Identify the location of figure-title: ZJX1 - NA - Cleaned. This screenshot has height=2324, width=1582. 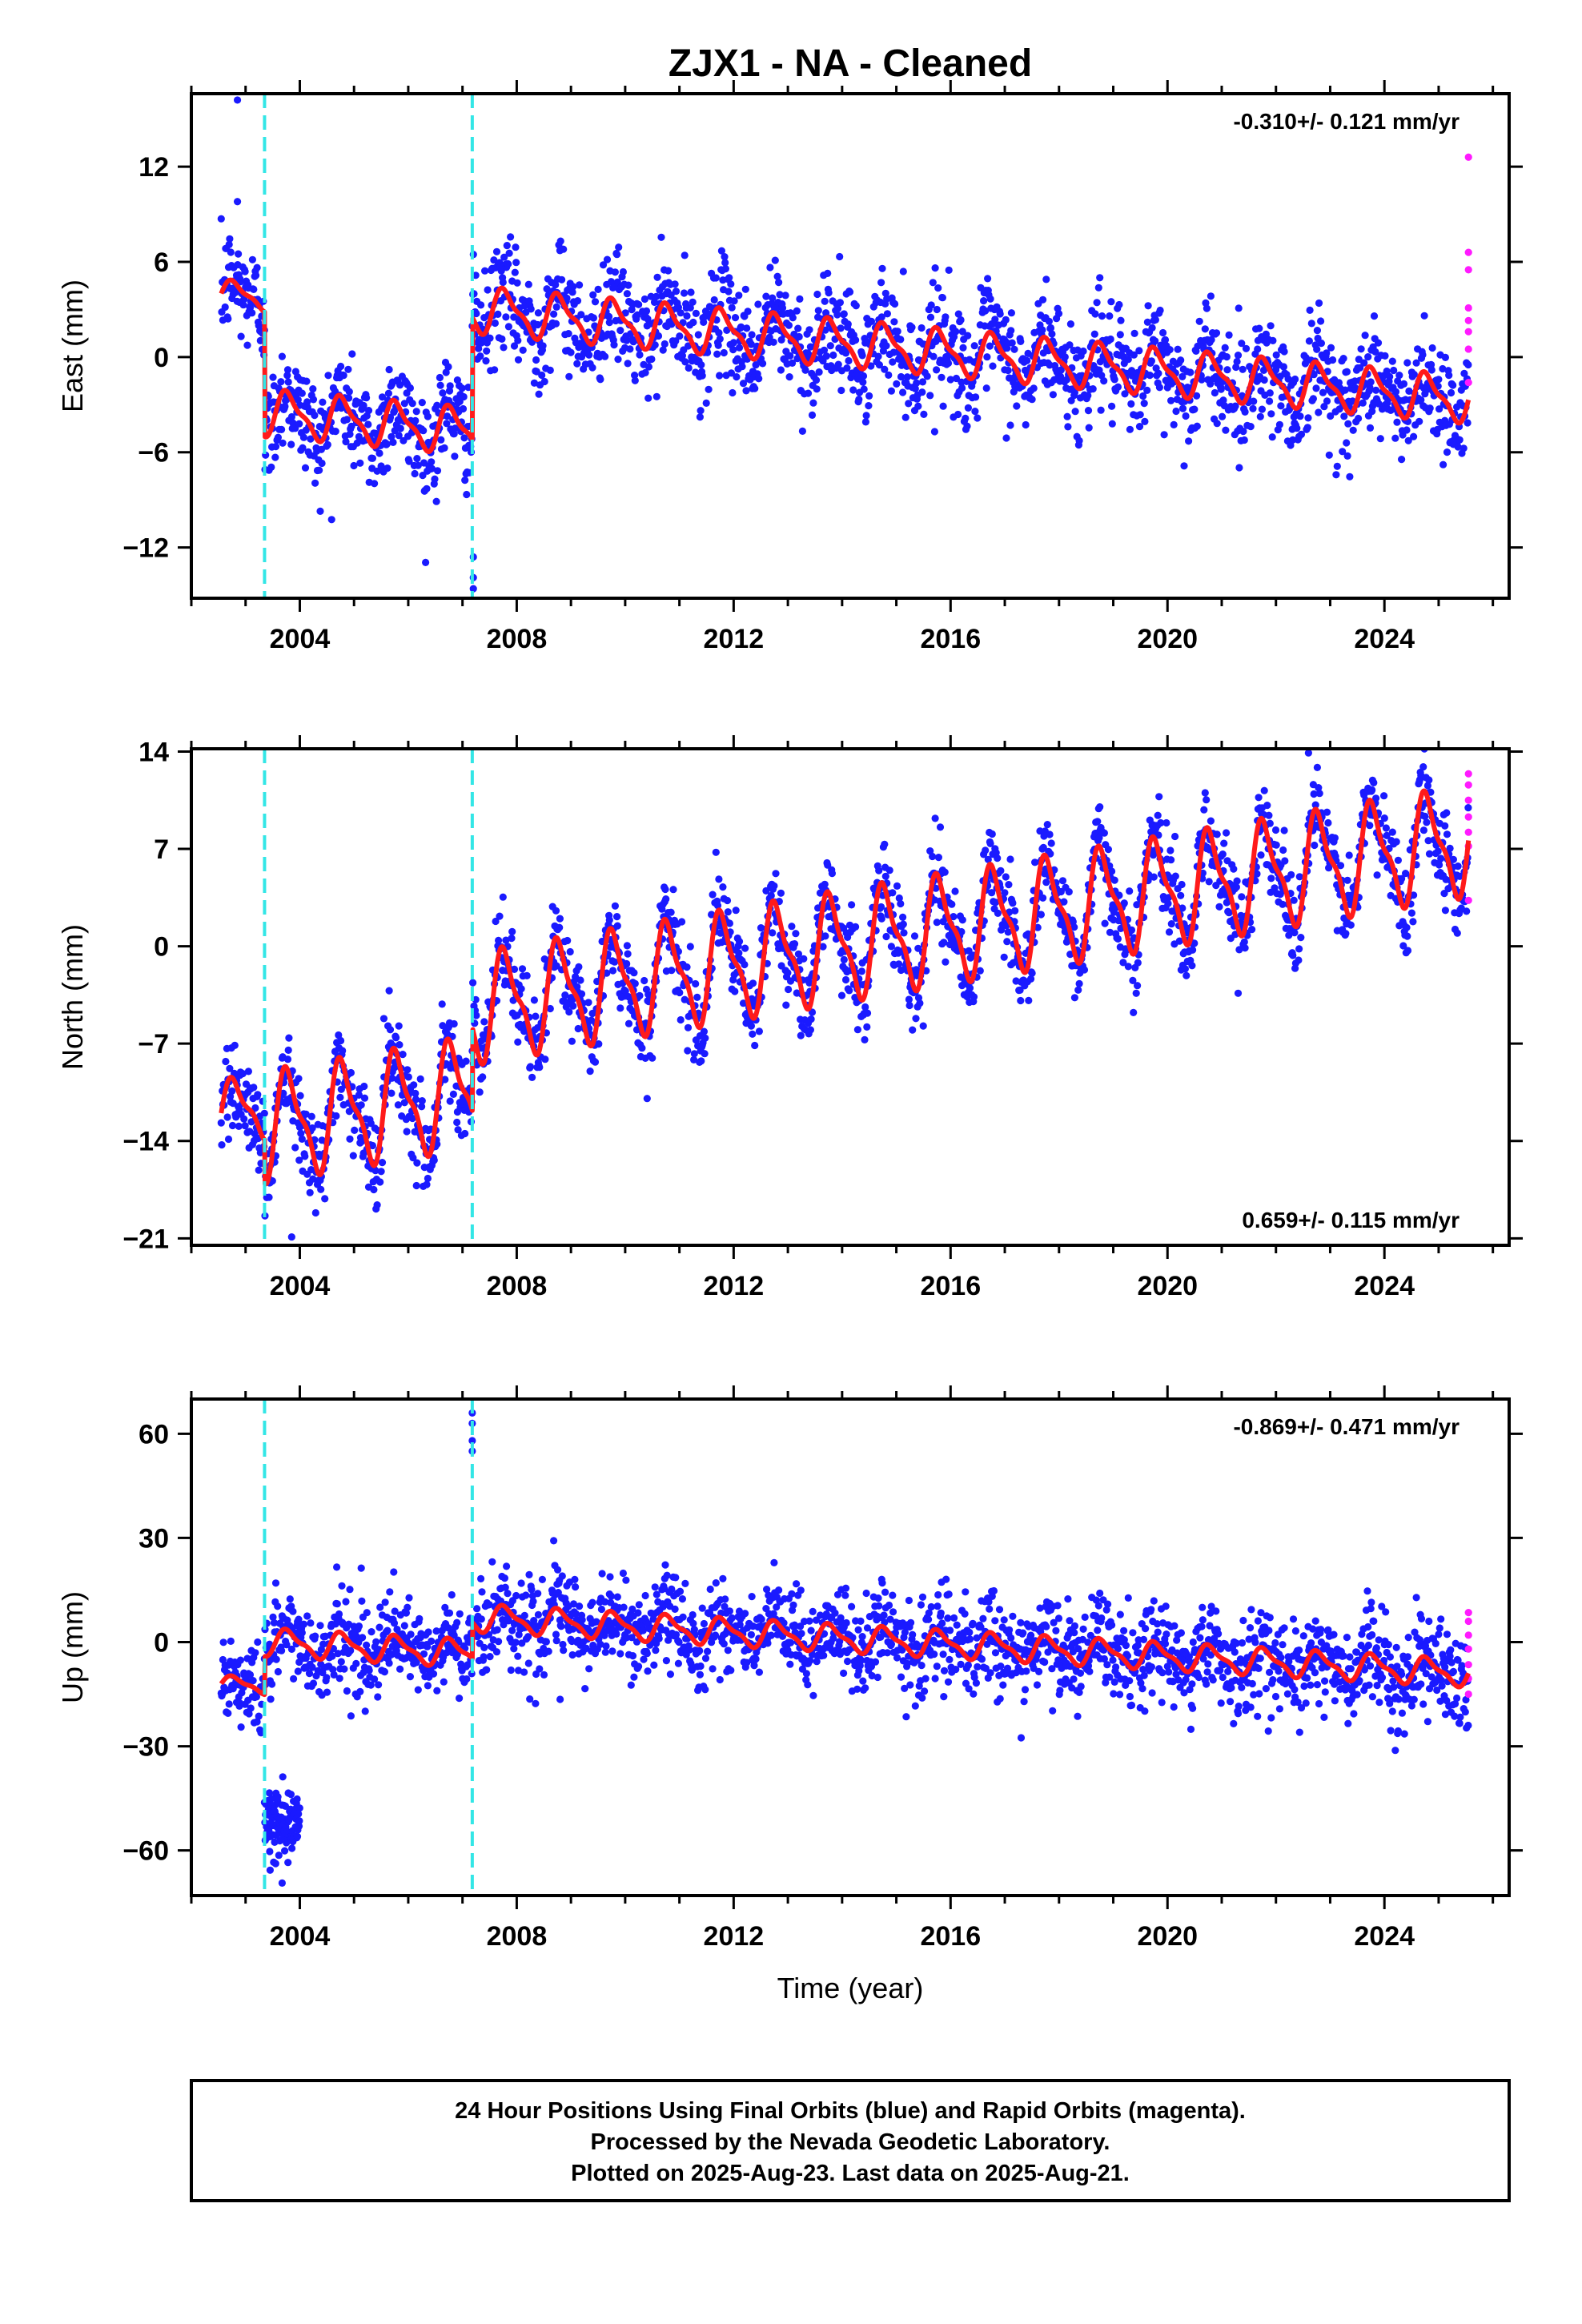
(850, 63).